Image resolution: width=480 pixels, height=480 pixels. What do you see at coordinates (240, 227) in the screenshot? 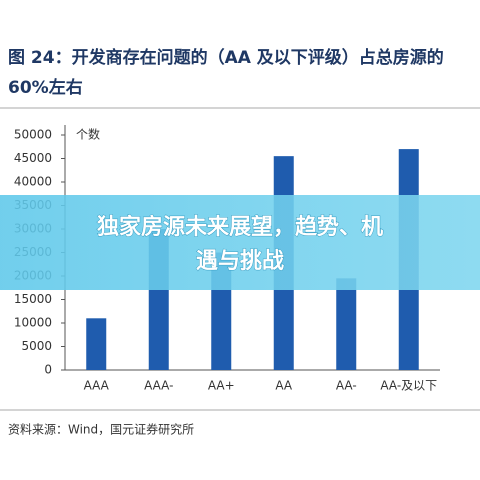
I see `banner-text: 独家房源未来展望，趋势、机` at bounding box center [240, 227].